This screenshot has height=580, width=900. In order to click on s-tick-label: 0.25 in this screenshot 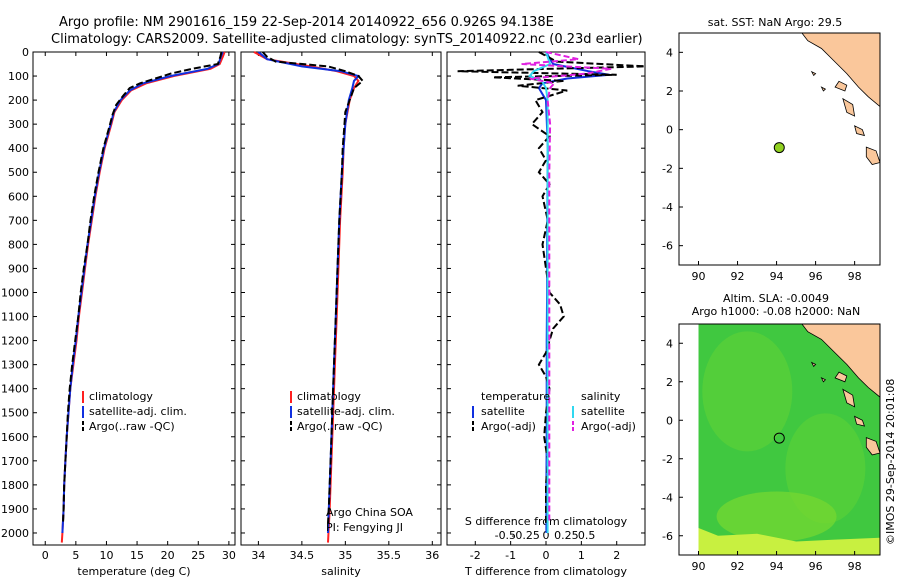, I will do `click(566, 535)`.